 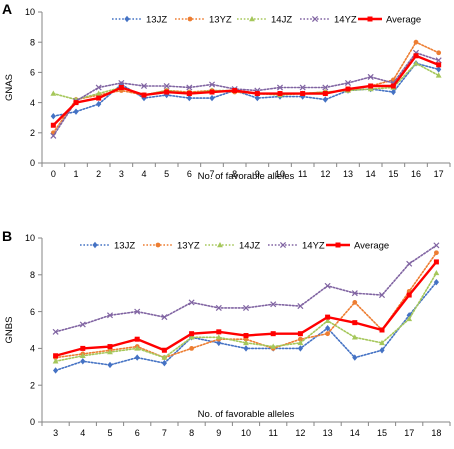 I want to click on x-tick-label: 2, so click(x=98, y=174).